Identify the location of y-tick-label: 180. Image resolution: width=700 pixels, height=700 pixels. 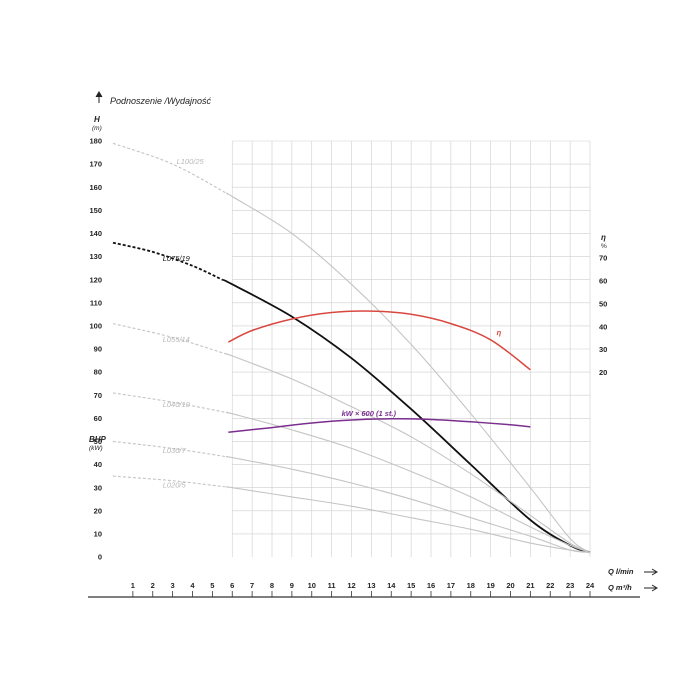
(95, 141).